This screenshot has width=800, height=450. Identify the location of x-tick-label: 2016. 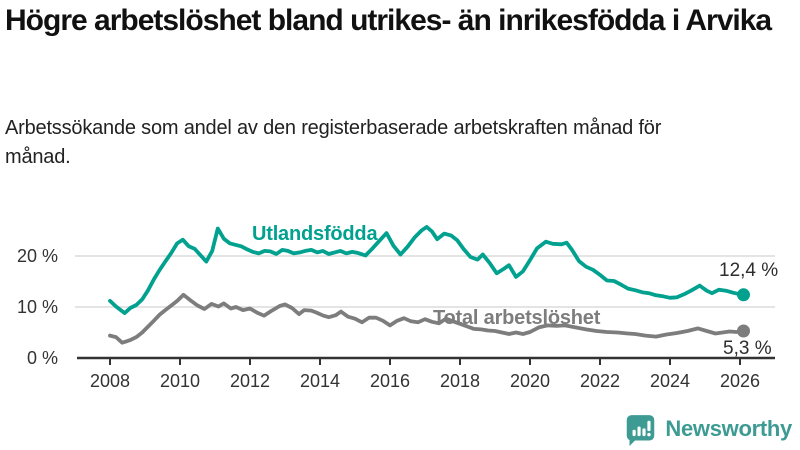
(390, 381).